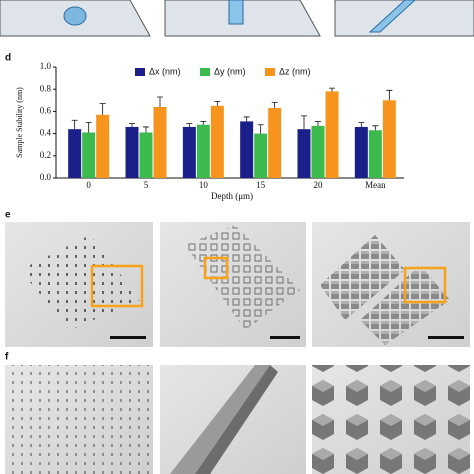 The height and width of the screenshot is (474, 474). Describe the element at coordinates (295, 71) in the screenshot. I see `legend-label: Δz (nm)` at that location.